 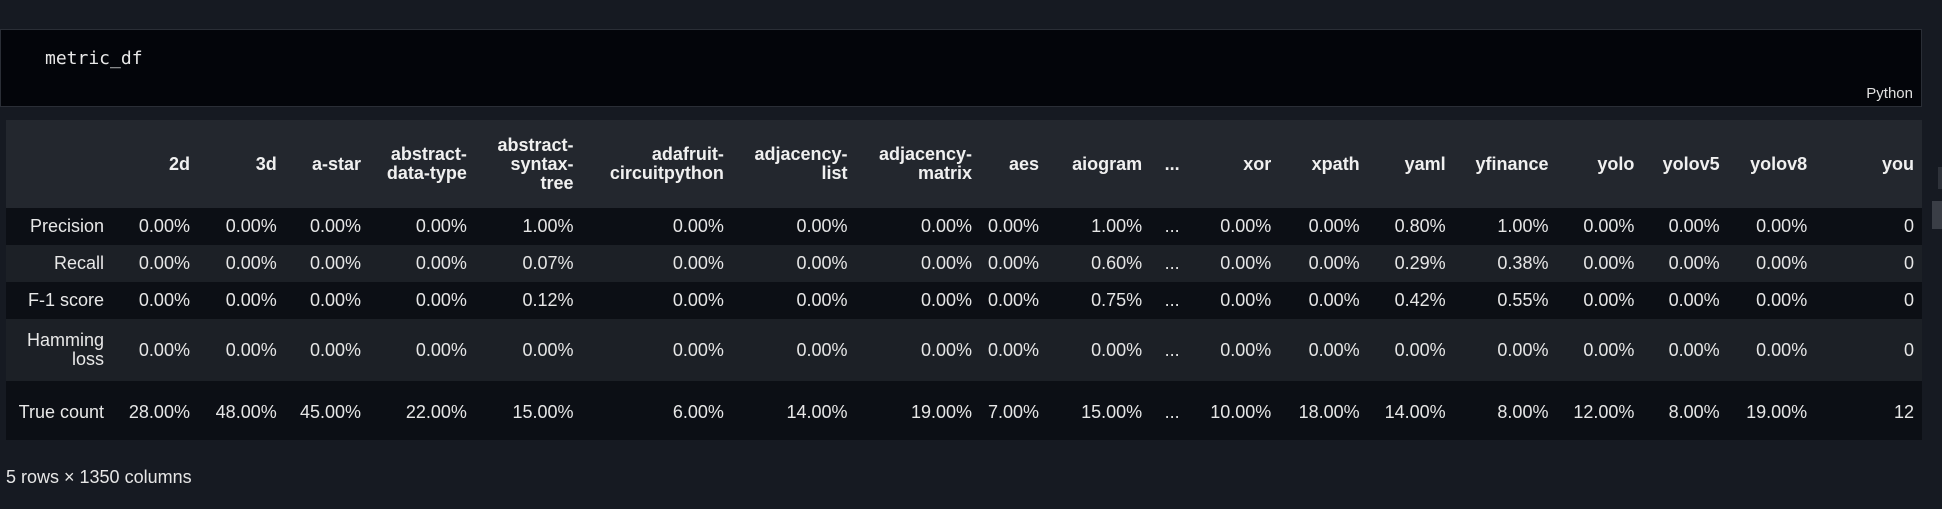 I want to click on table-cell: 6.00%, so click(x=698, y=411).